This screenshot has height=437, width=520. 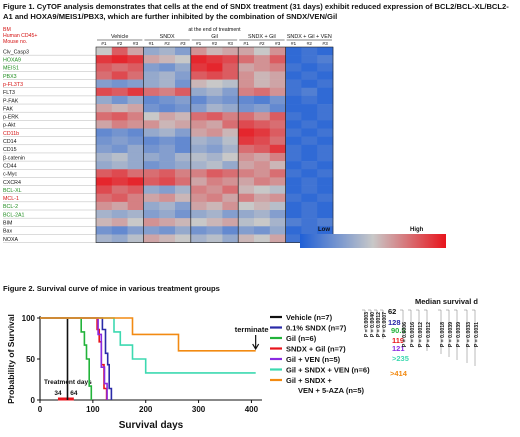 I want to click on marker-label: CXCR4, so click(x=12, y=183).